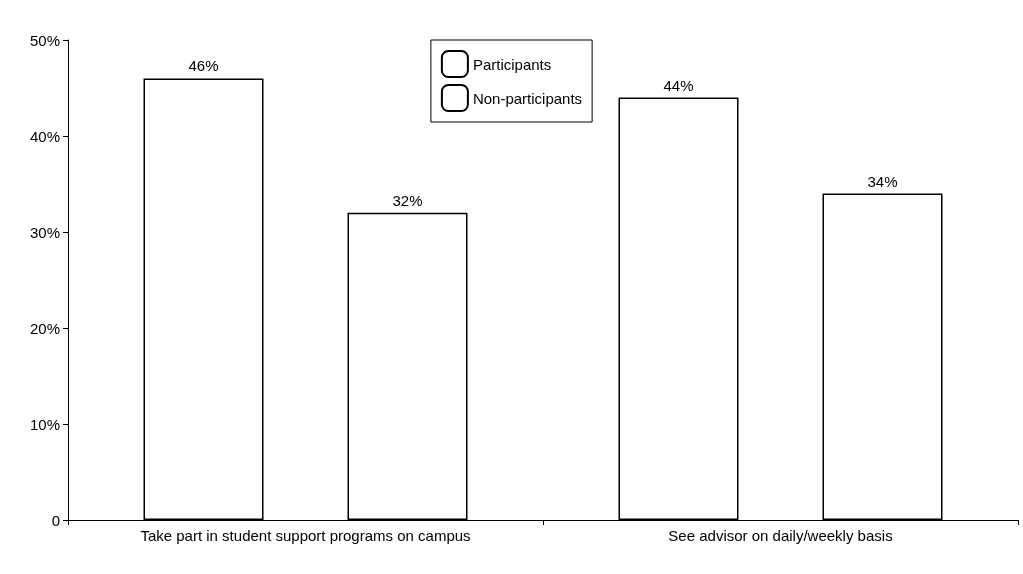 Image resolution: width=1023 pixels, height=574 pixels. What do you see at coordinates (44, 328) in the screenshot?
I see `y-tick-label: 20%` at bounding box center [44, 328].